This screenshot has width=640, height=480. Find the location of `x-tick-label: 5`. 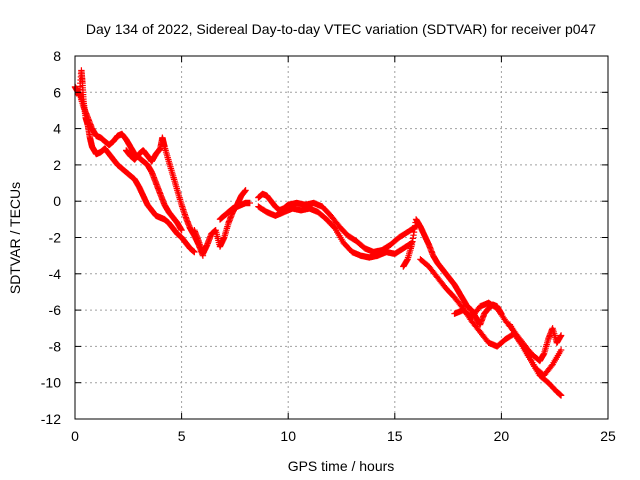

x-tick-label: 5 is located at coordinates (182, 436).